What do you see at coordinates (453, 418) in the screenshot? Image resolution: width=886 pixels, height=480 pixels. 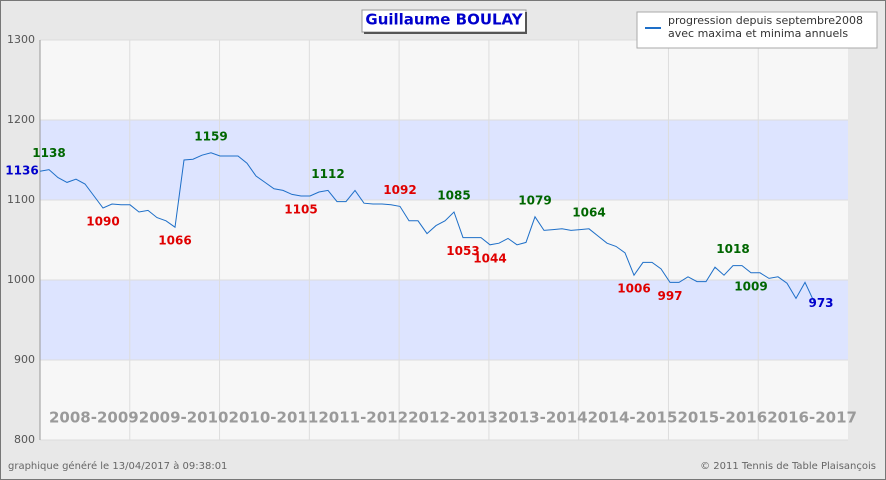 I see `season-label: 2012-2013` at bounding box center [453, 418].